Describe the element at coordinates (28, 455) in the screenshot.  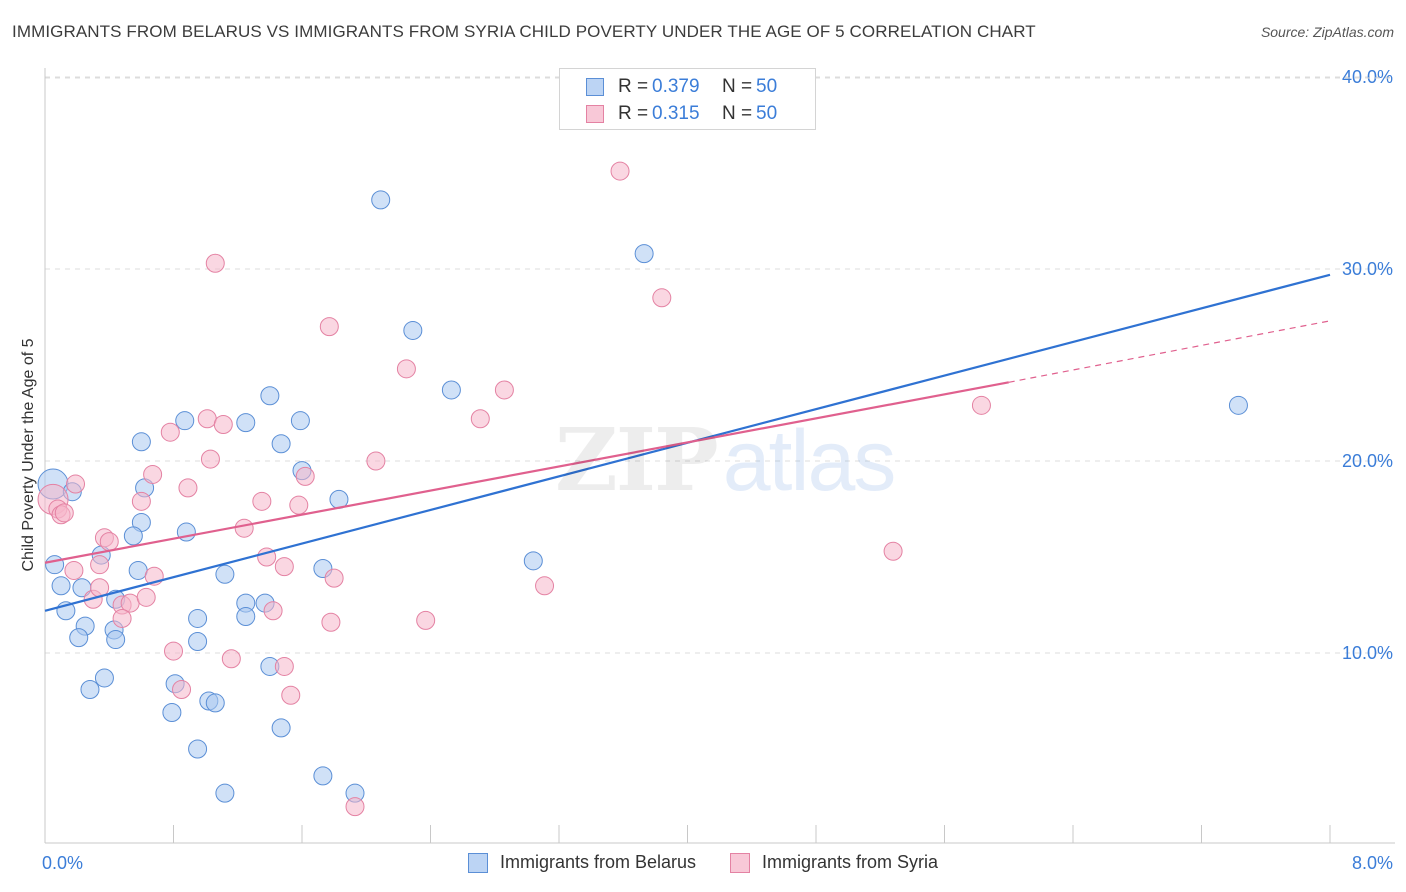
I see `y-axis-label: Child Poverty Under the Age of 5` at that location.